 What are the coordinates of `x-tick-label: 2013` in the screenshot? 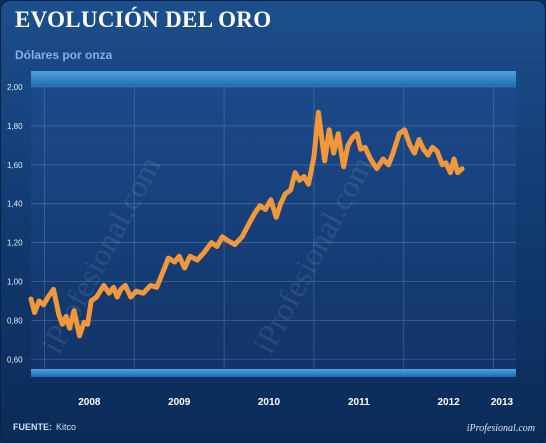 It's located at (502, 402).